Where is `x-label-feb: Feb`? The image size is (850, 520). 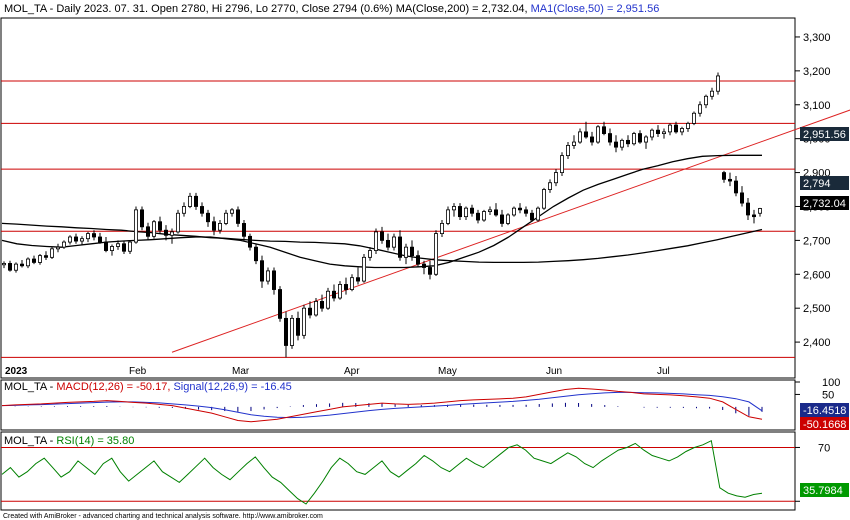 x-label-feb: Feb is located at coordinates (138, 371).